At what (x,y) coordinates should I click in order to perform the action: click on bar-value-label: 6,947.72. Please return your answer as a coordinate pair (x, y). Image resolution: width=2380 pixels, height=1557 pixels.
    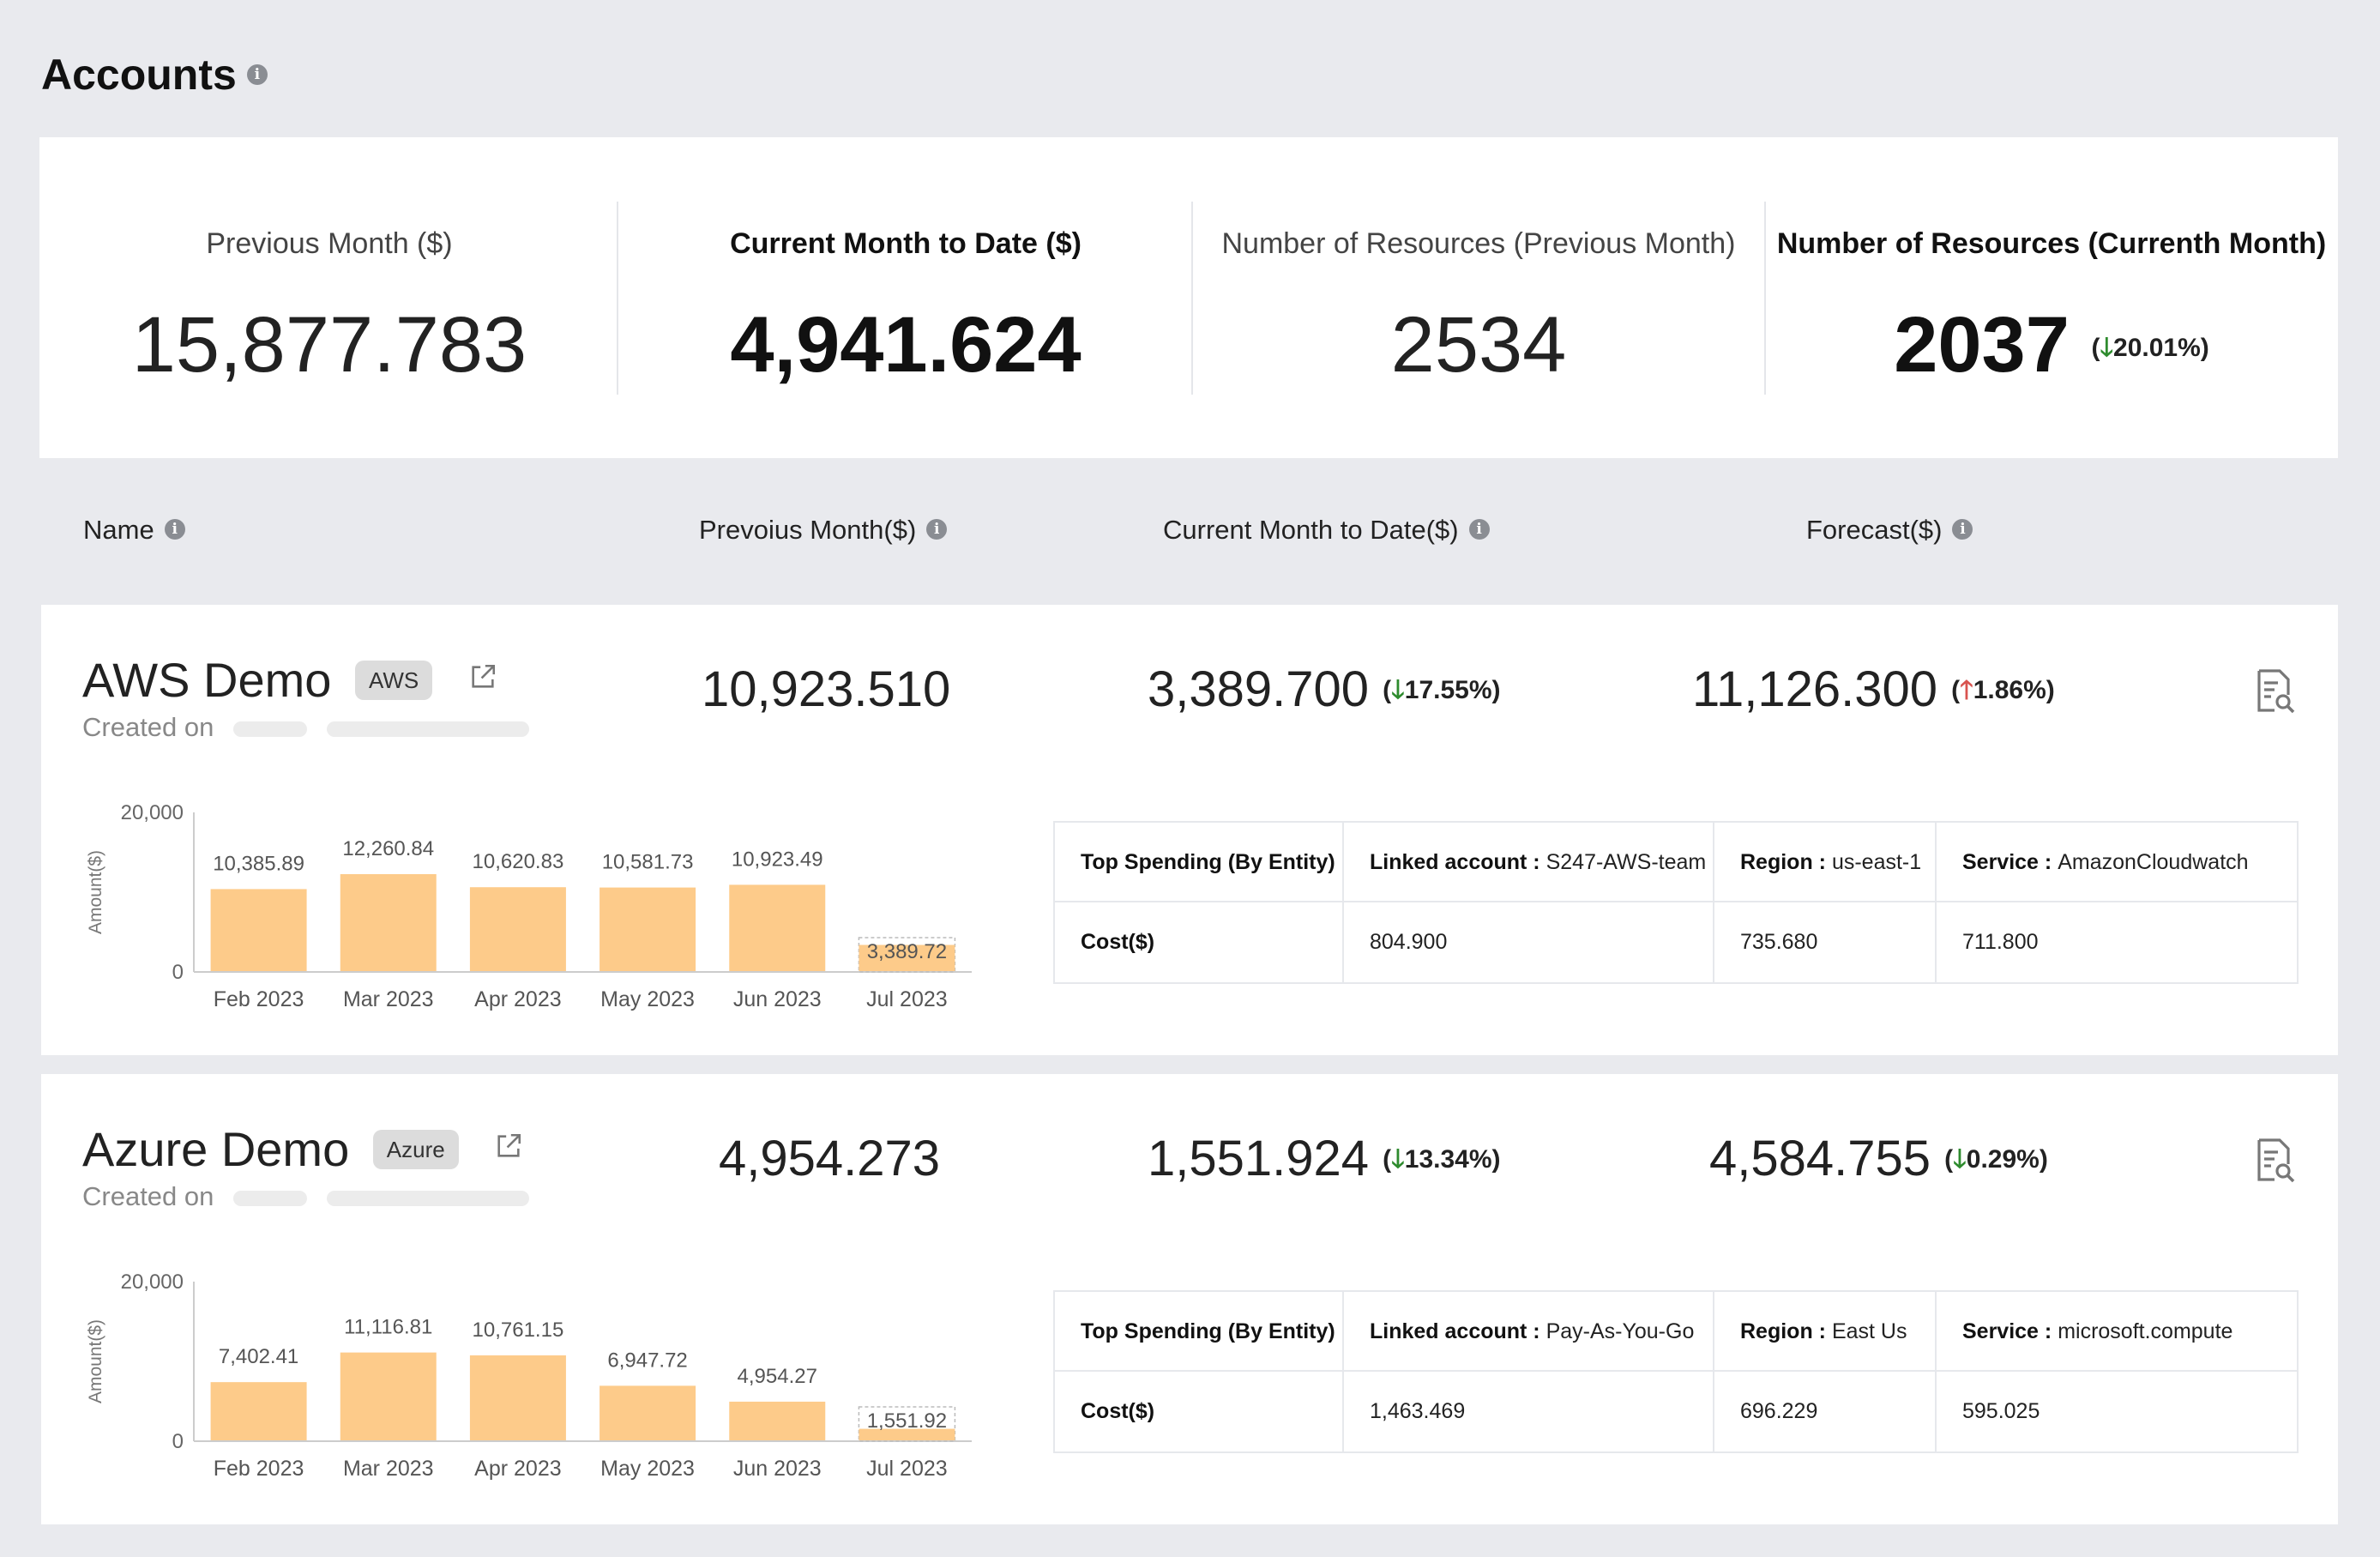
    Looking at the image, I should click on (647, 1360).